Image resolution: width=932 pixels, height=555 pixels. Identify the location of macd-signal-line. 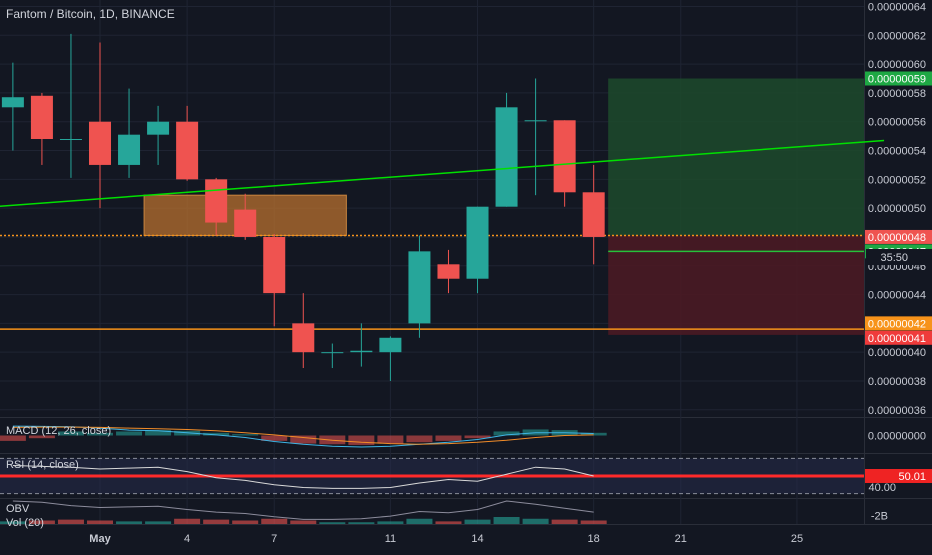
(303, 435).